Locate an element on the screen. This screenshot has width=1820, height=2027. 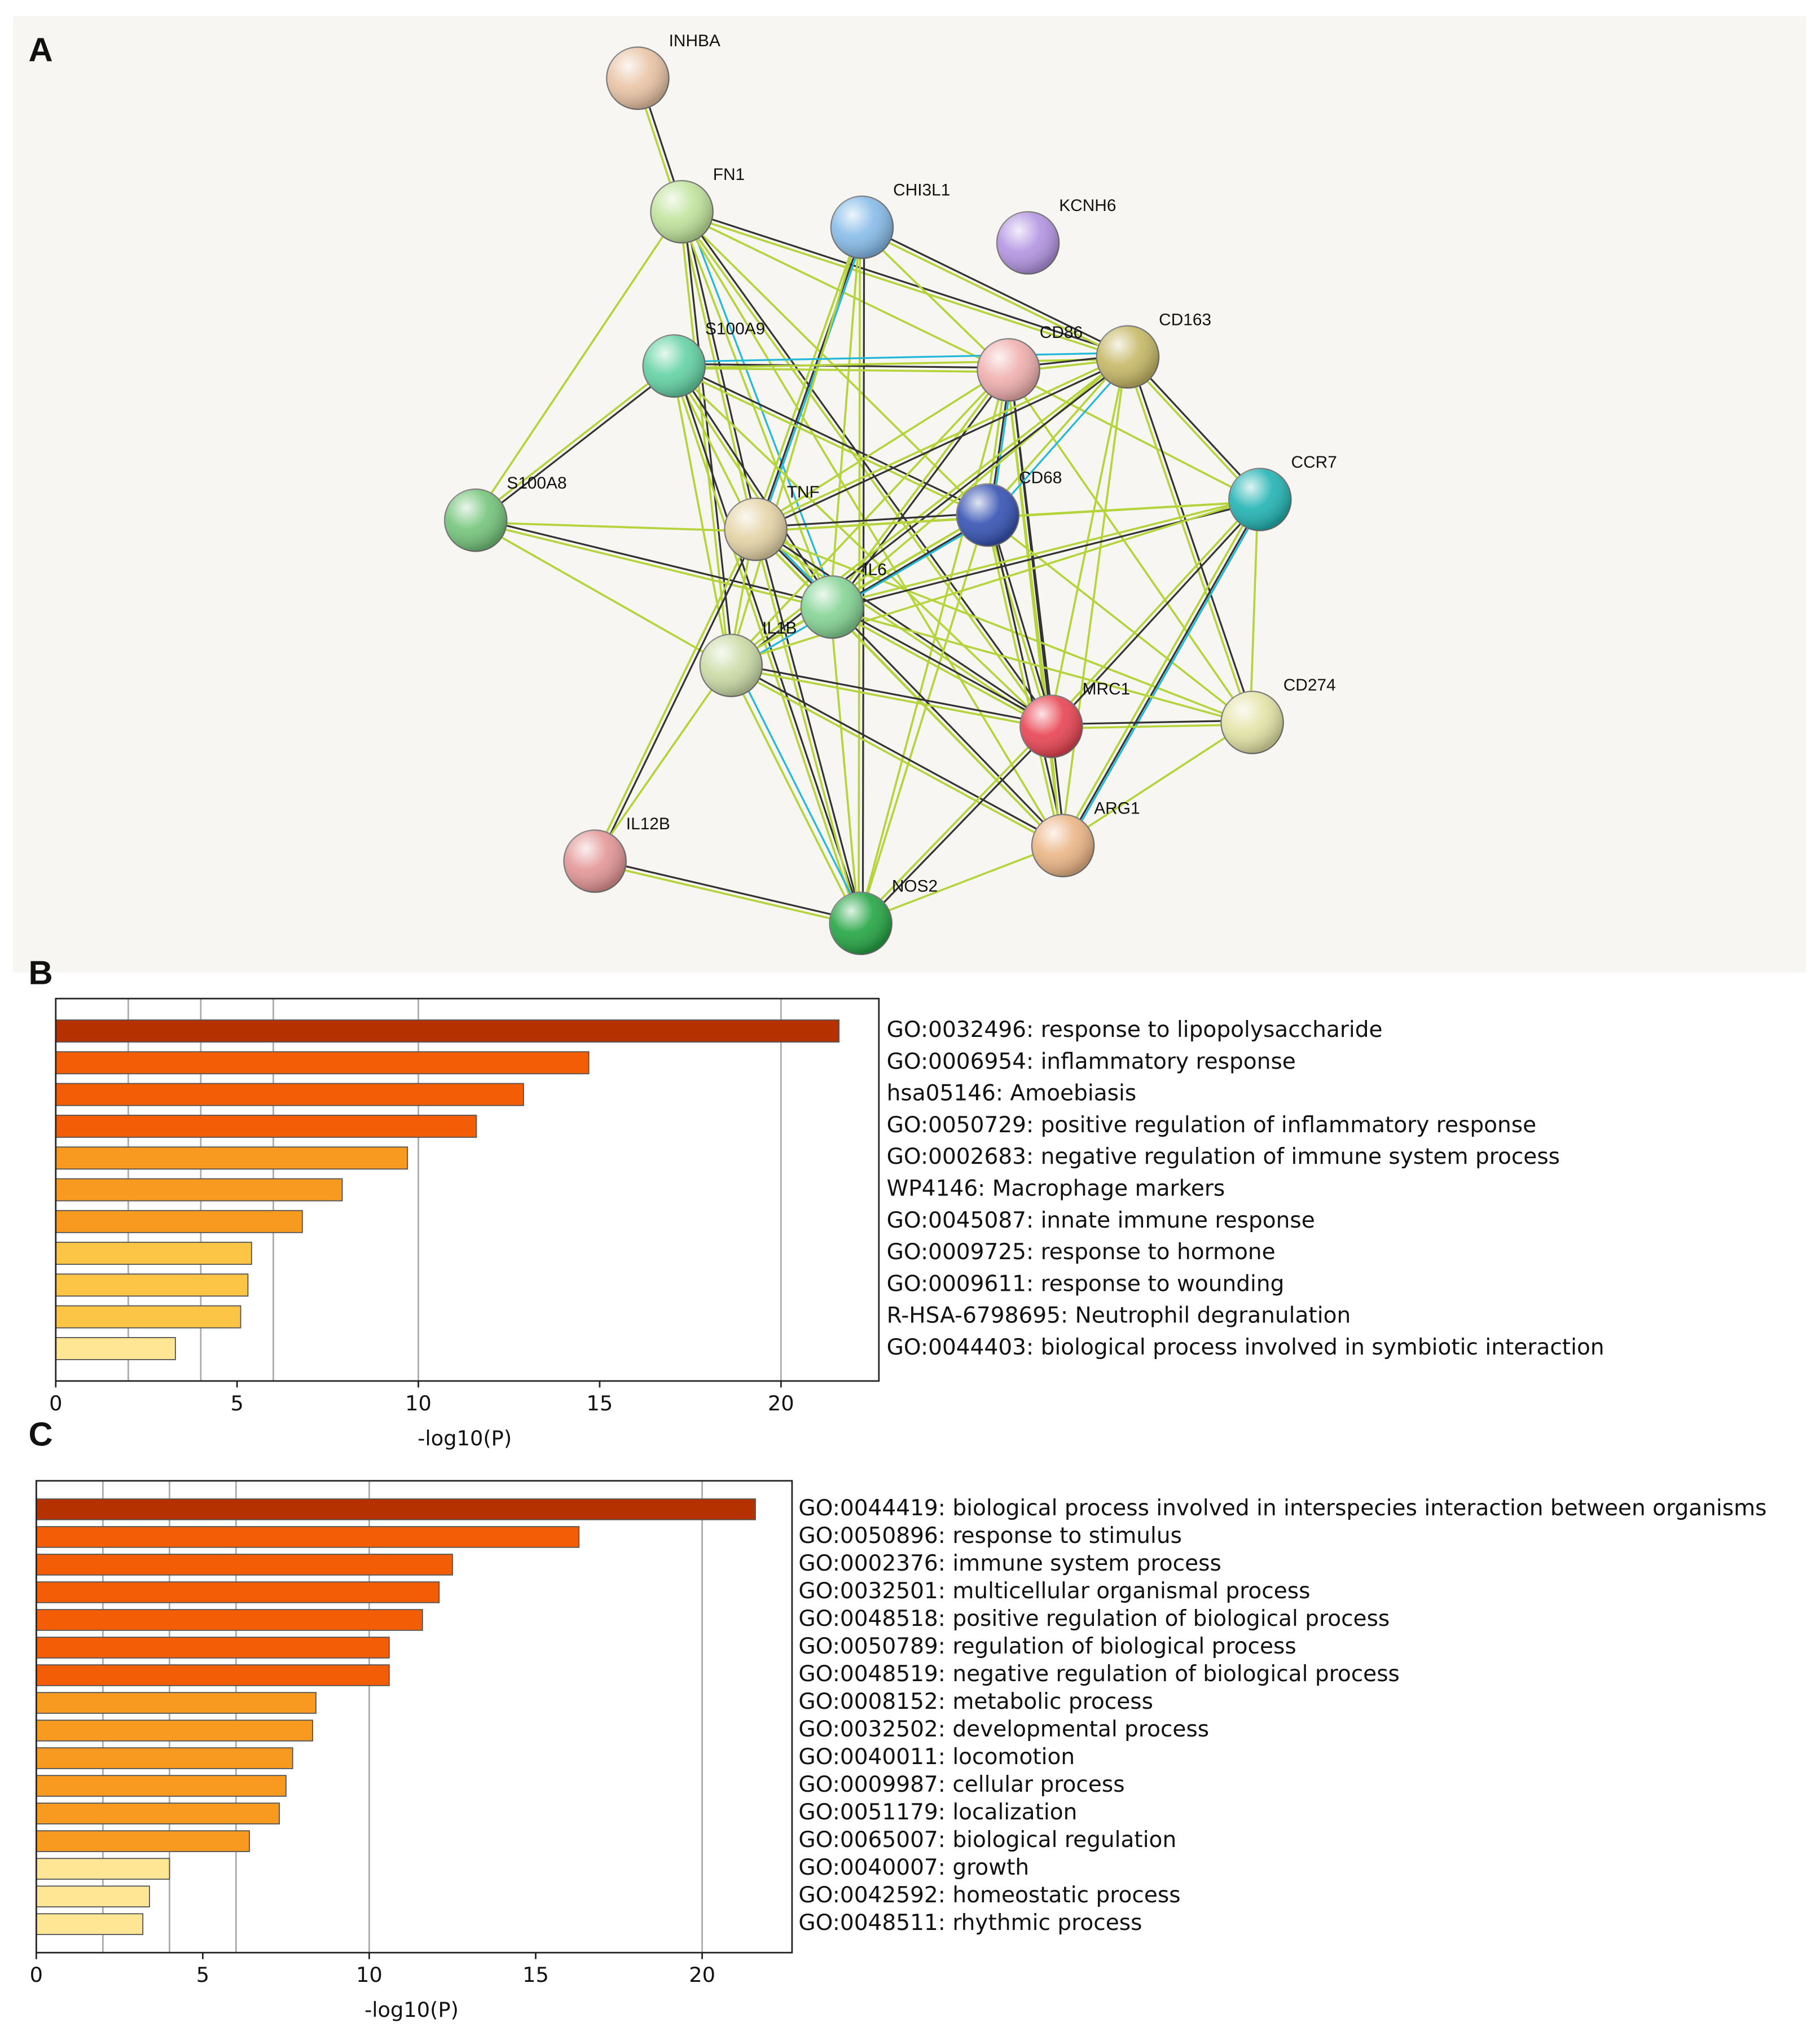
category-label: R-HSA-6798695: Neutrophil degranulation is located at coordinates (1119, 1316).